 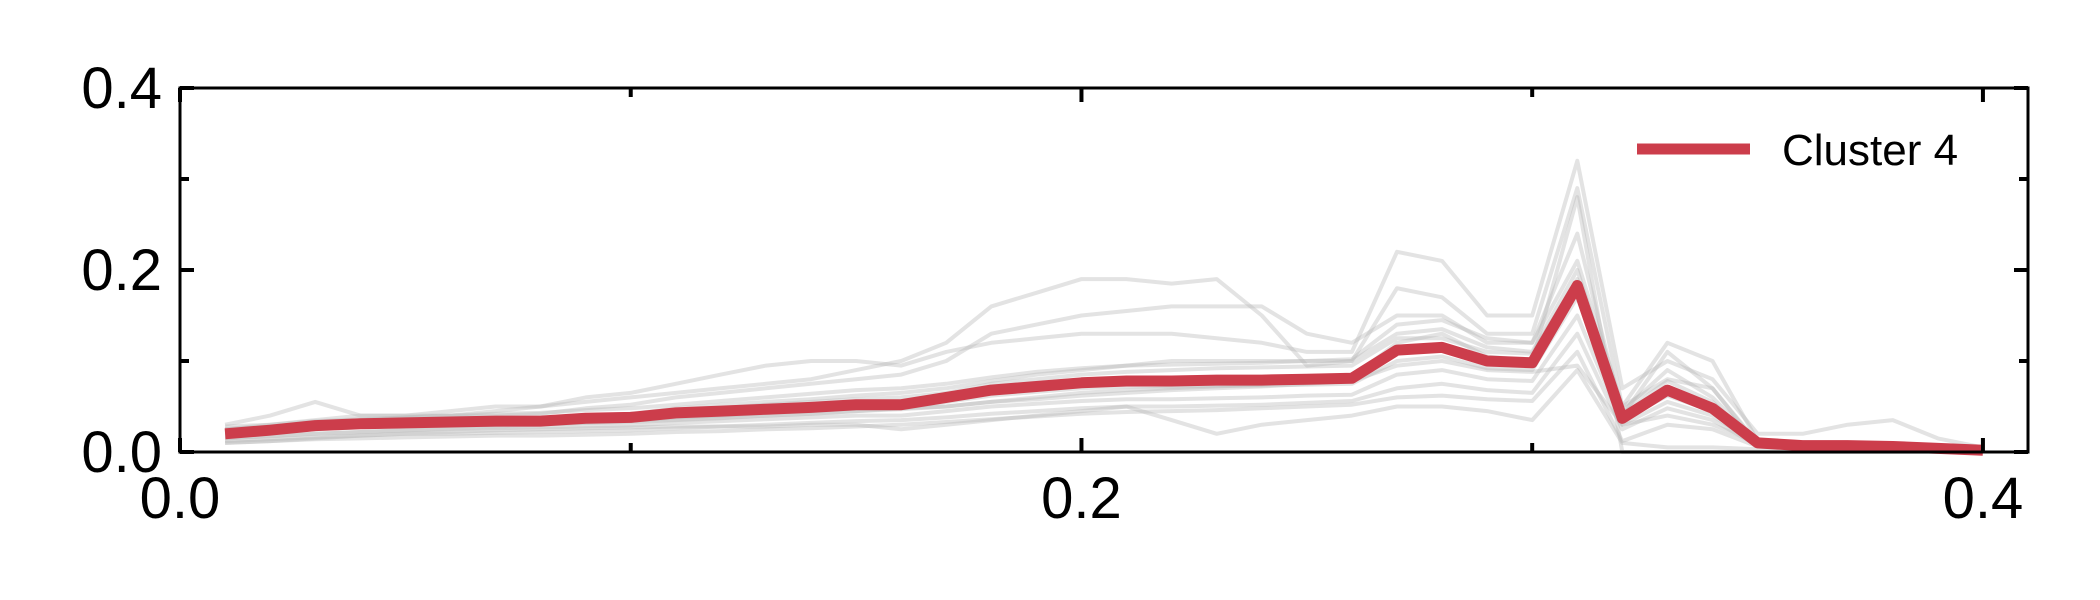 I want to click on legend-label-cluster-4: Cluster 4, so click(x=1870, y=150).